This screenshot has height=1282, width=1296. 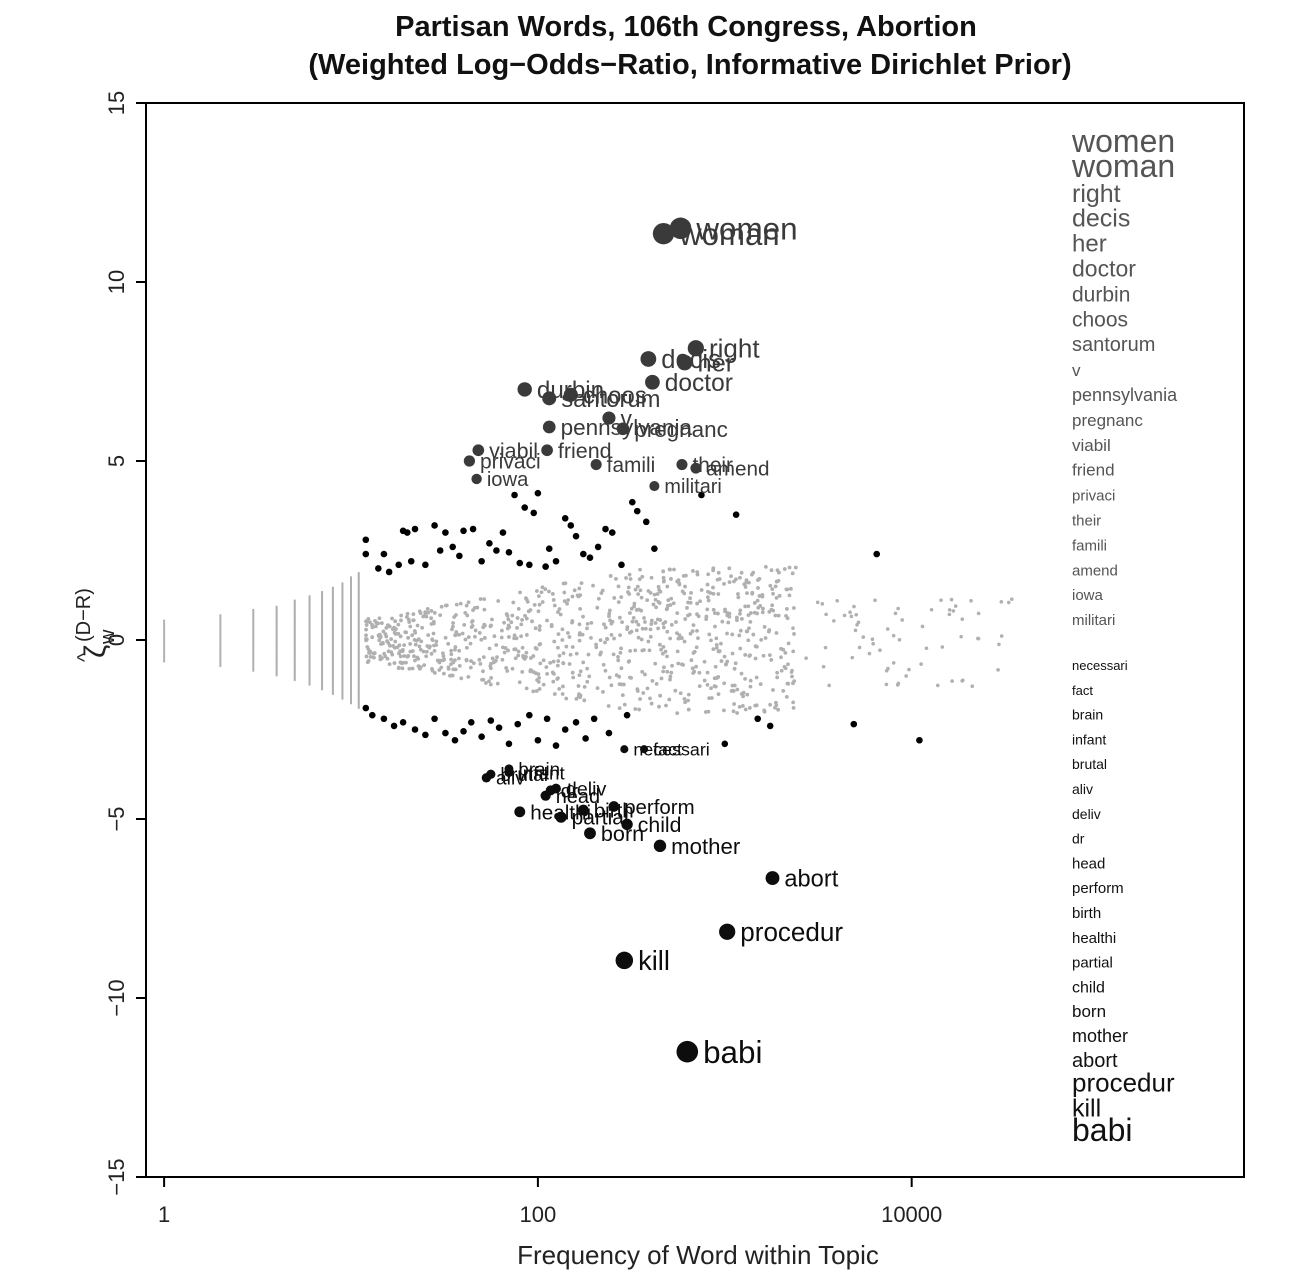 I want to click on chart-title: Partisan Words, 106th Congress, Abortion, so click(x=686, y=27).